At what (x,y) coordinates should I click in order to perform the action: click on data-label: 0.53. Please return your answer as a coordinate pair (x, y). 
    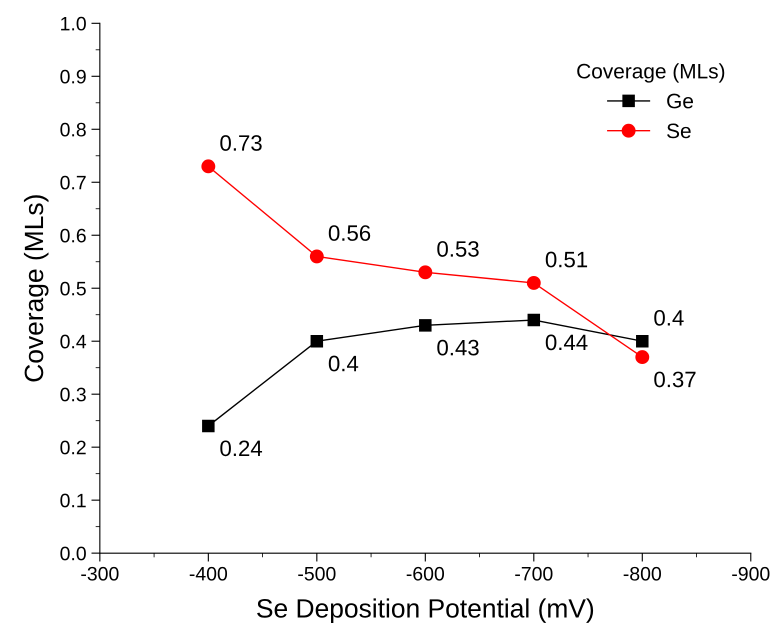
    Looking at the image, I should click on (458, 249).